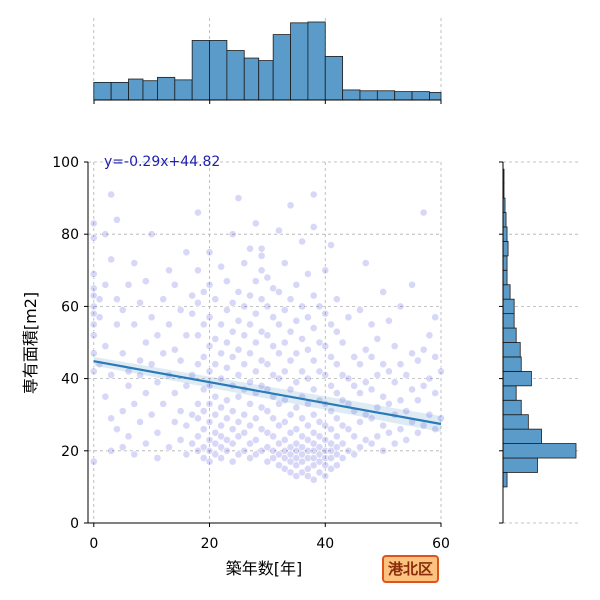 The image size is (600, 600). Describe the element at coordinates (267, 393) in the screenshot. I see `regression-line` at that location.